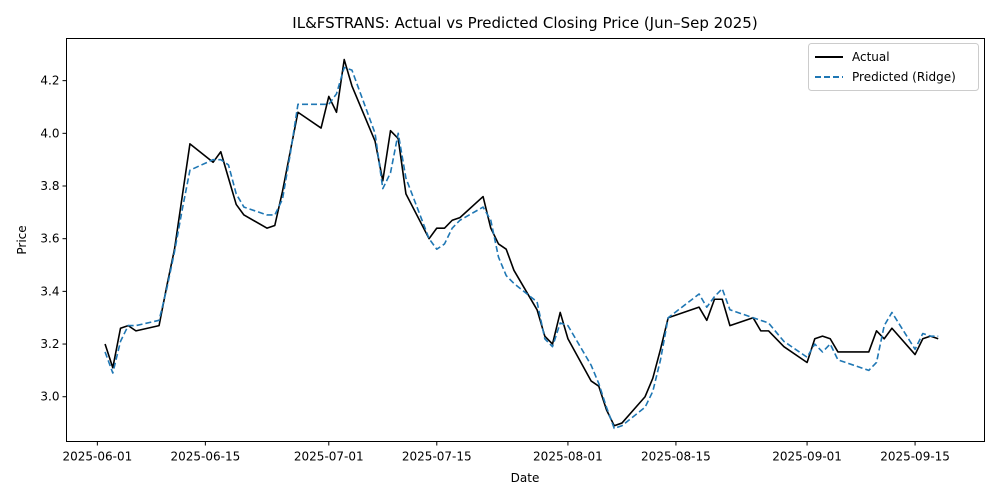 The image size is (1000, 500). Describe the element at coordinates (676, 457) in the screenshot. I see `x-tick-label: 2025-08-15` at that location.